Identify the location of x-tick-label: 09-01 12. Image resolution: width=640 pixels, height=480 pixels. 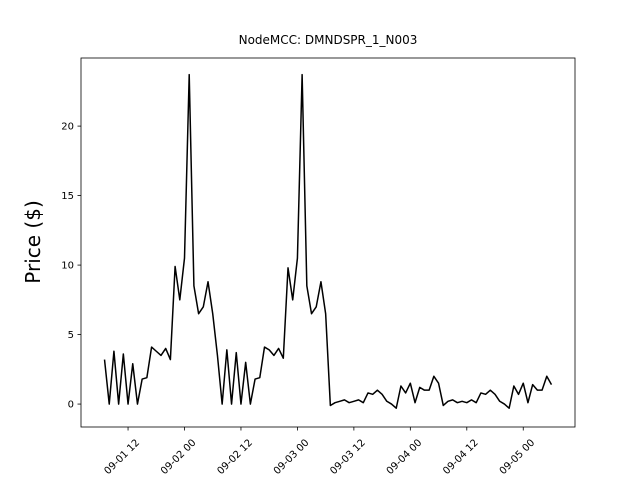
(122, 457).